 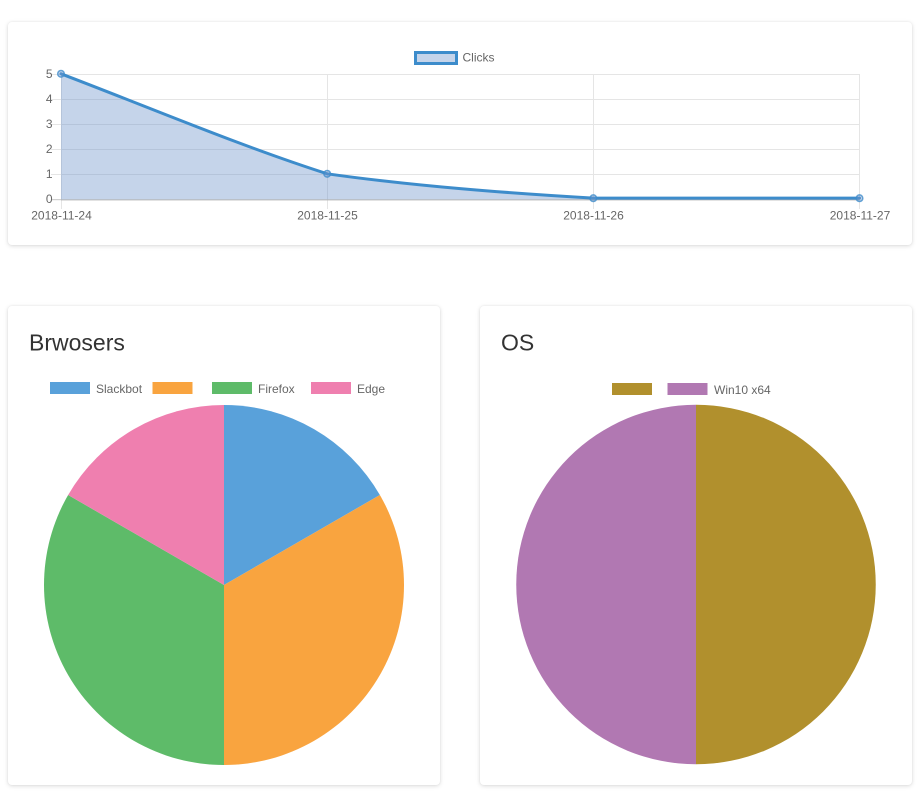 What do you see at coordinates (593, 216) in the screenshot?
I see `svg-text: 2018-11-26` at bounding box center [593, 216].